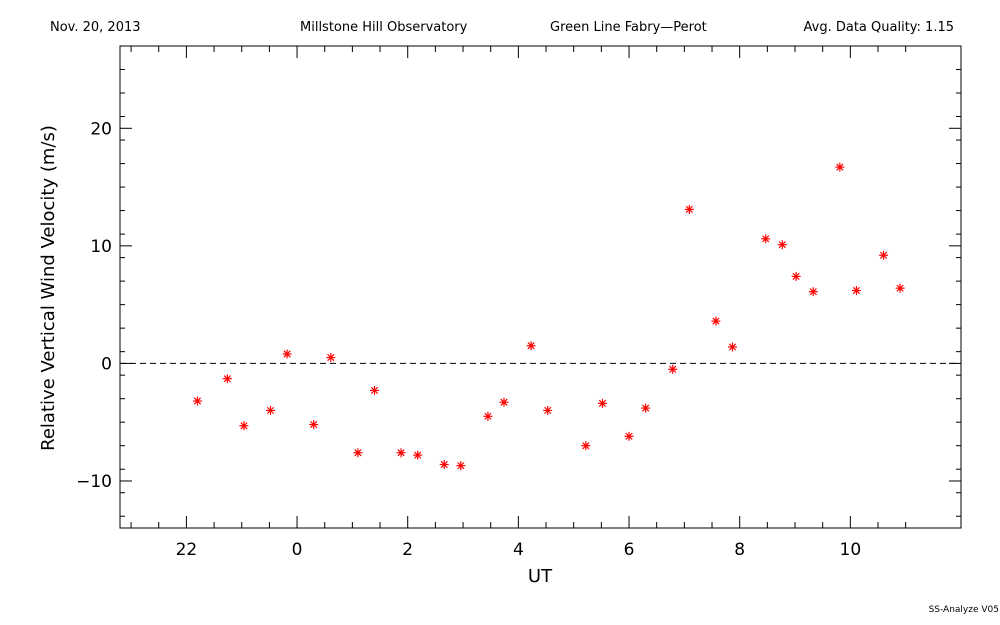  What do you see at coordinates (629, 550) in the screenshot?
I see `x-tick-label: 6` at bounding box center [629, 550].